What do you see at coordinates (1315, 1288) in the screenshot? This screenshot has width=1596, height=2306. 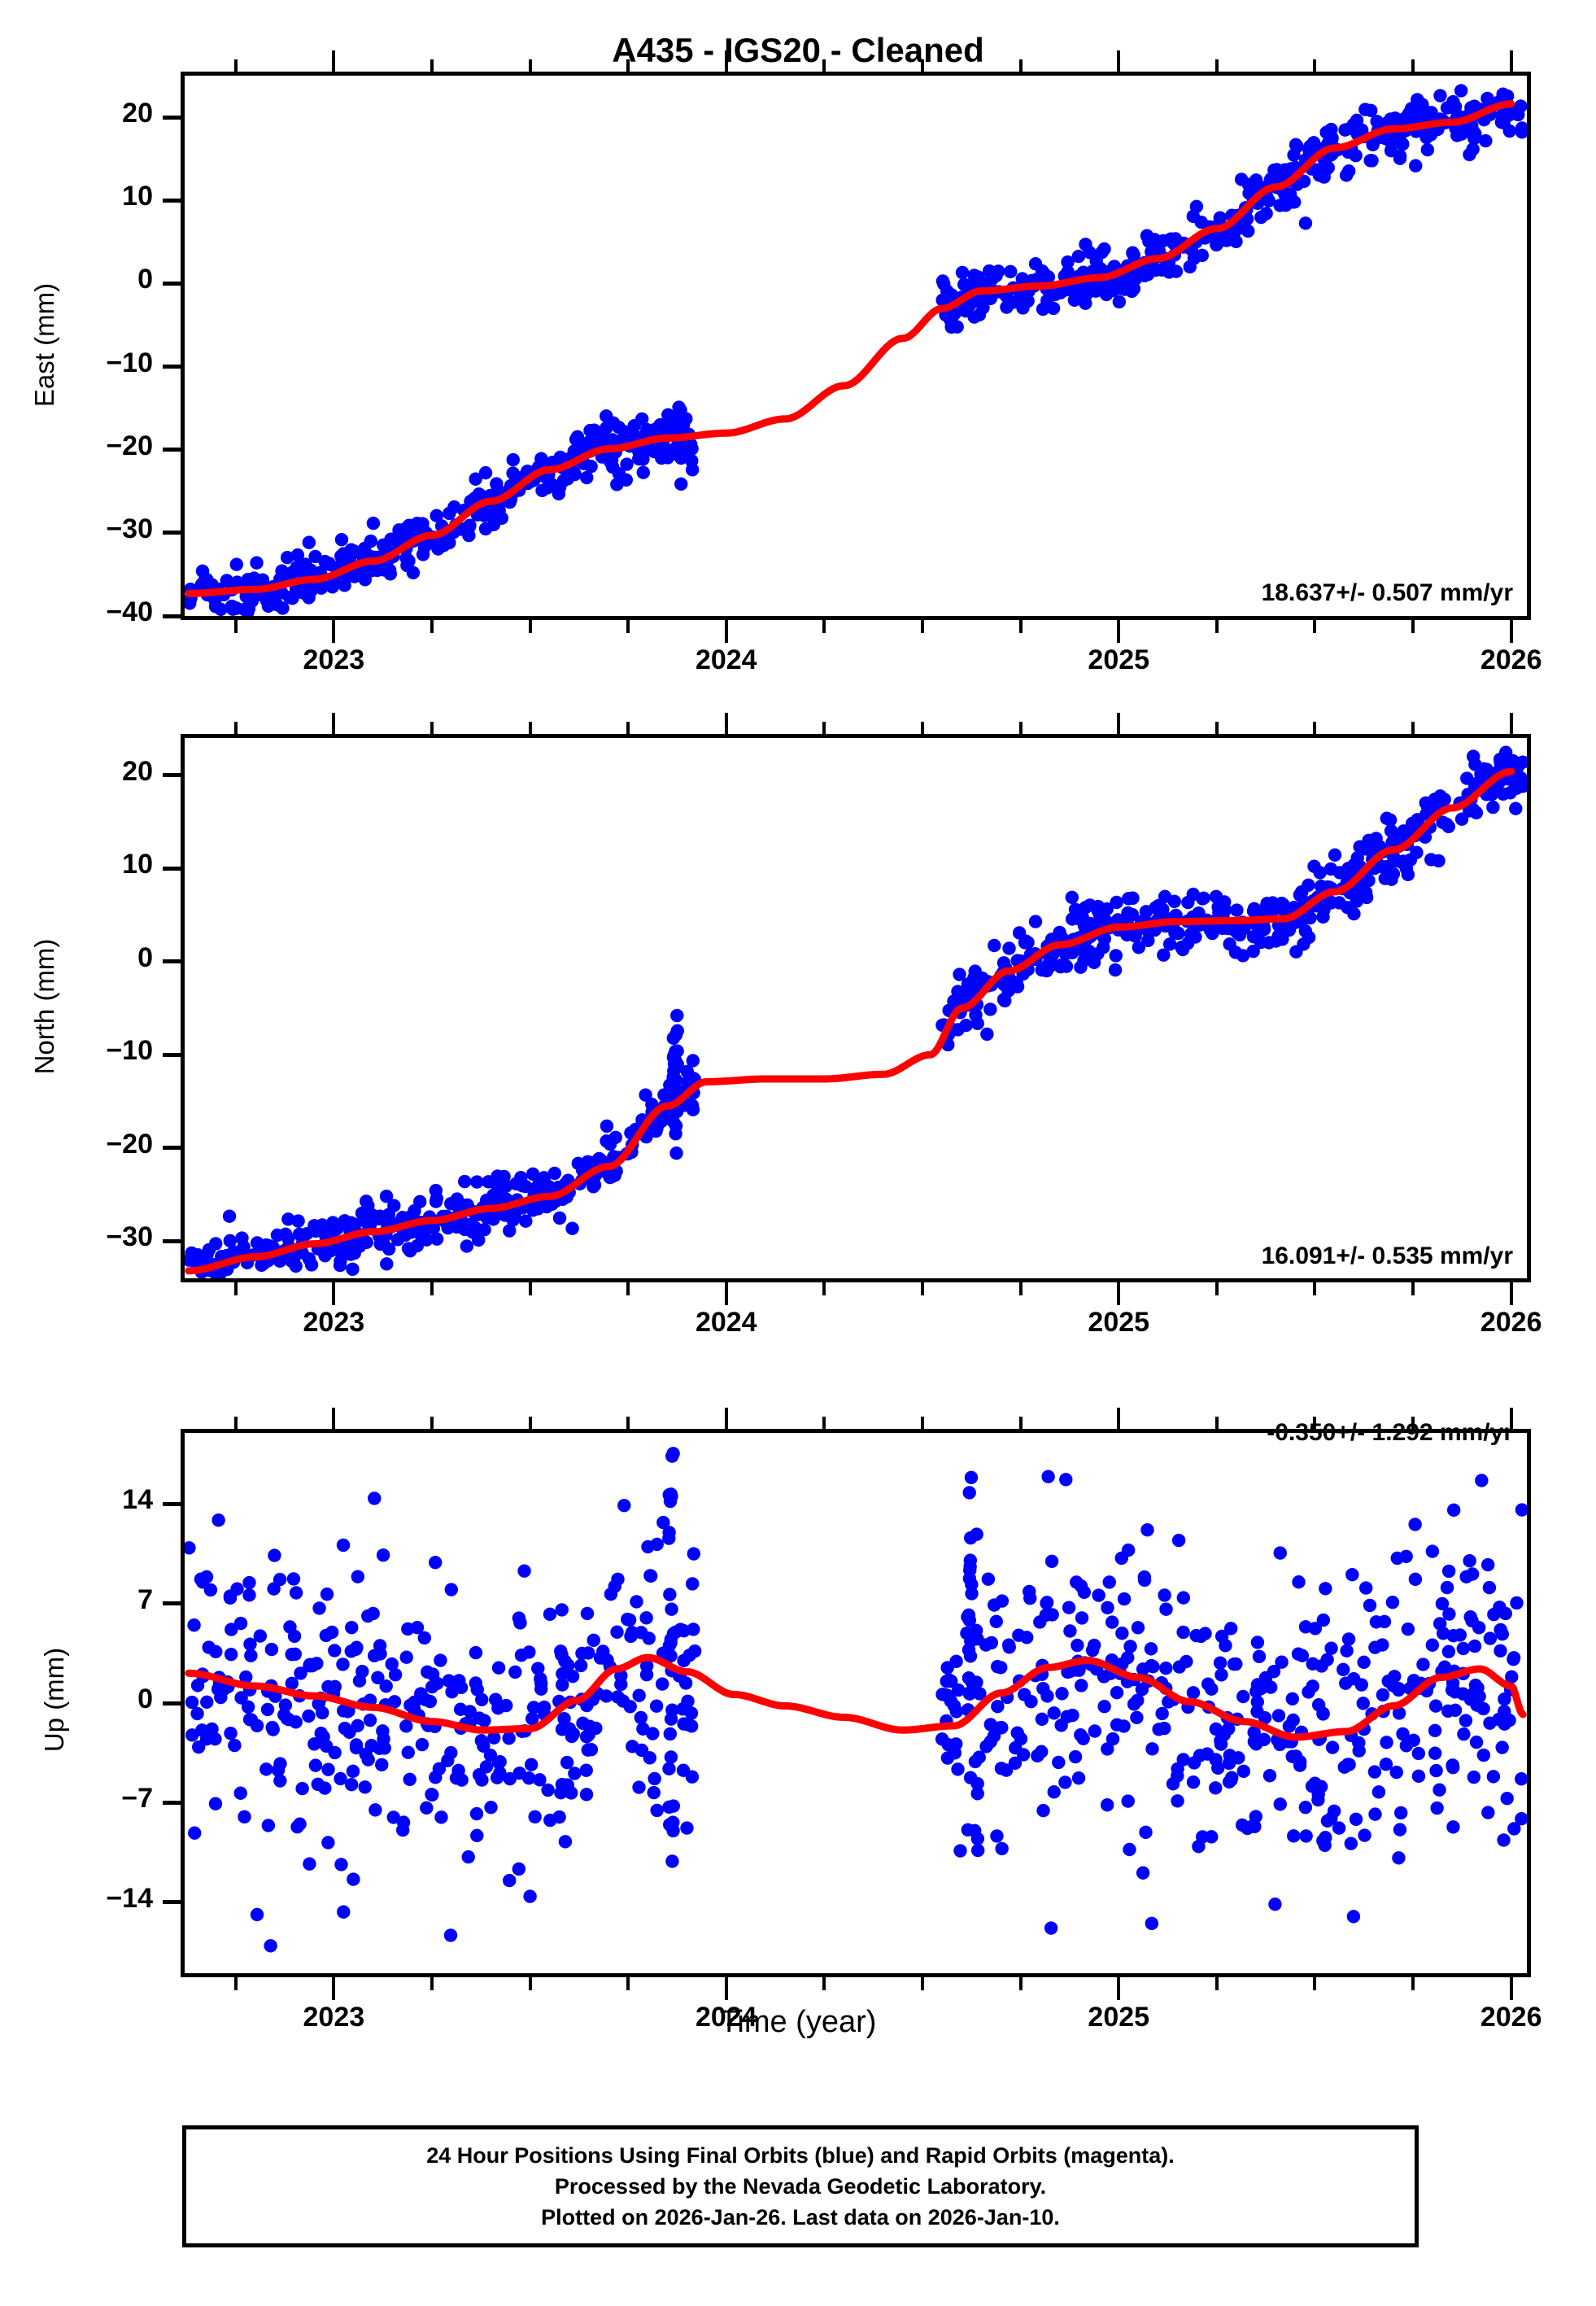 I see `x-minor-tick-mark` at bounding box center [1315, 1288].